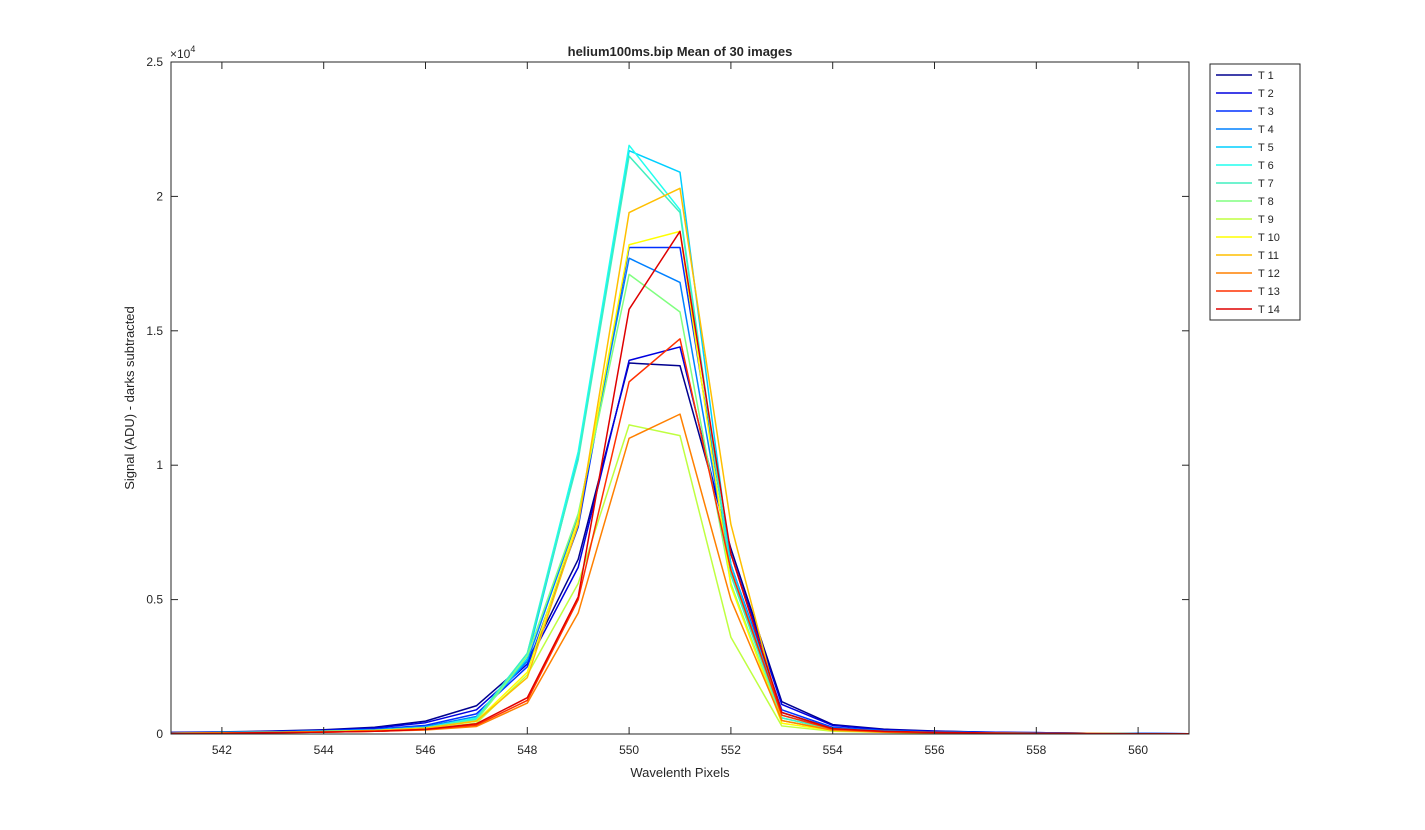  I want to click on x-tick-label: 546, so click(425, 750).